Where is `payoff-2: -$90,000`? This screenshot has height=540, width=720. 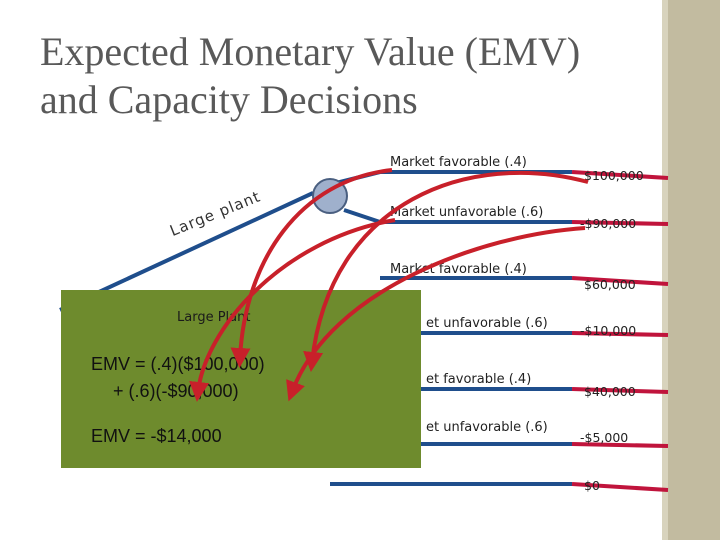 payoff-2: -$90,000 is located at coordinates (608, 223).